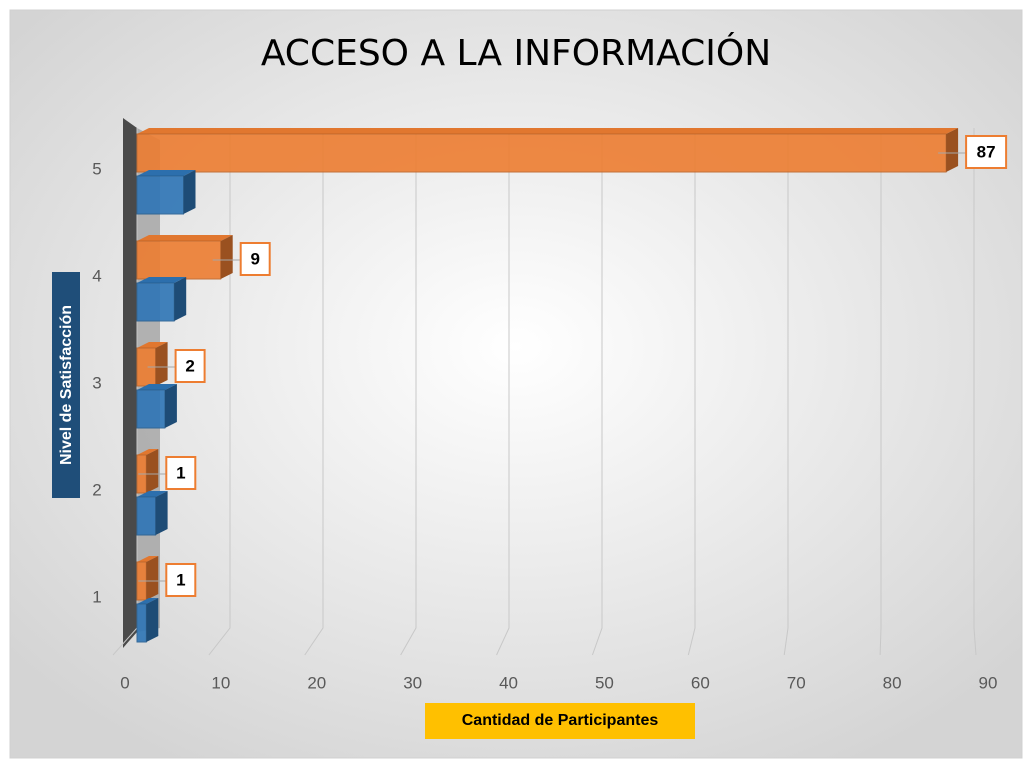 The height and width of the screenshot is (772, 1032). I want to click on y-title-box, so click(66, 385).